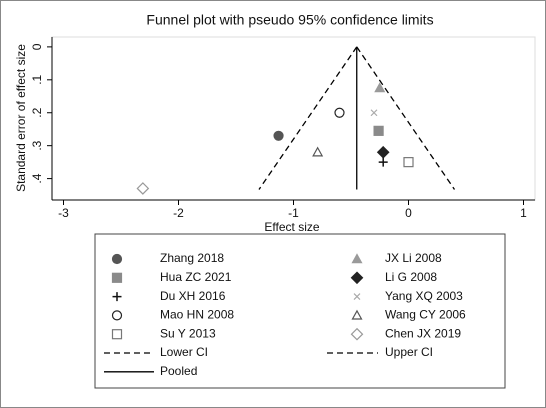 The height and width of the screenshot is (408, 546). What do you see at coordinates (197, 315) in the screenshot?
I see `legend-label: Mao HN 2008` at bounding box center [197, 315].